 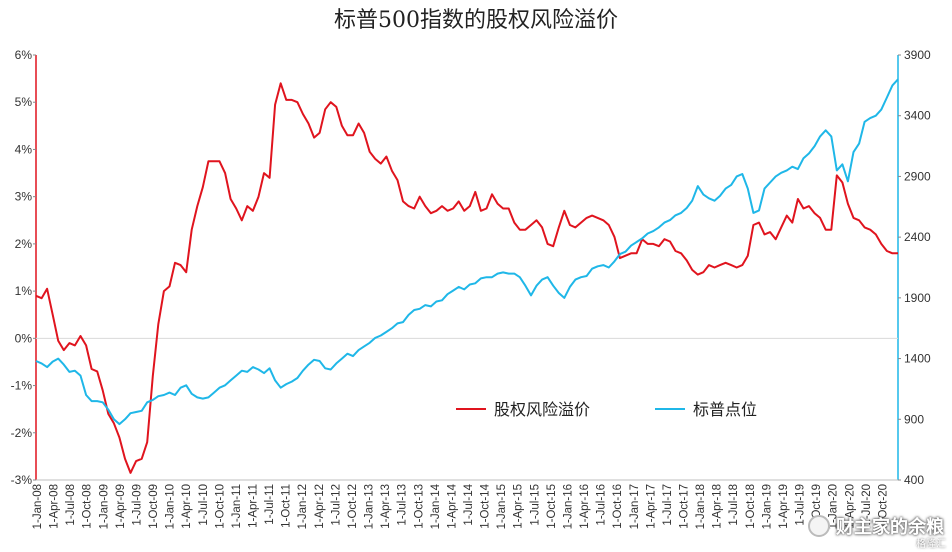 What do you see at coordinates (287, 506) in the screenshot?
I see `x-tick-label: 1-Oct-11` at bounding box center [287, 506].